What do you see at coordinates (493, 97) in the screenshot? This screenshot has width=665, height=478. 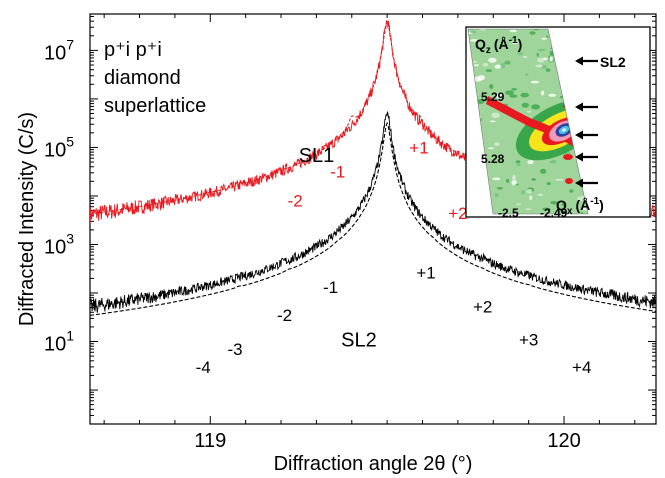 I see `inset-y-tick-label: 5.29` at bounding box center [493, 97].